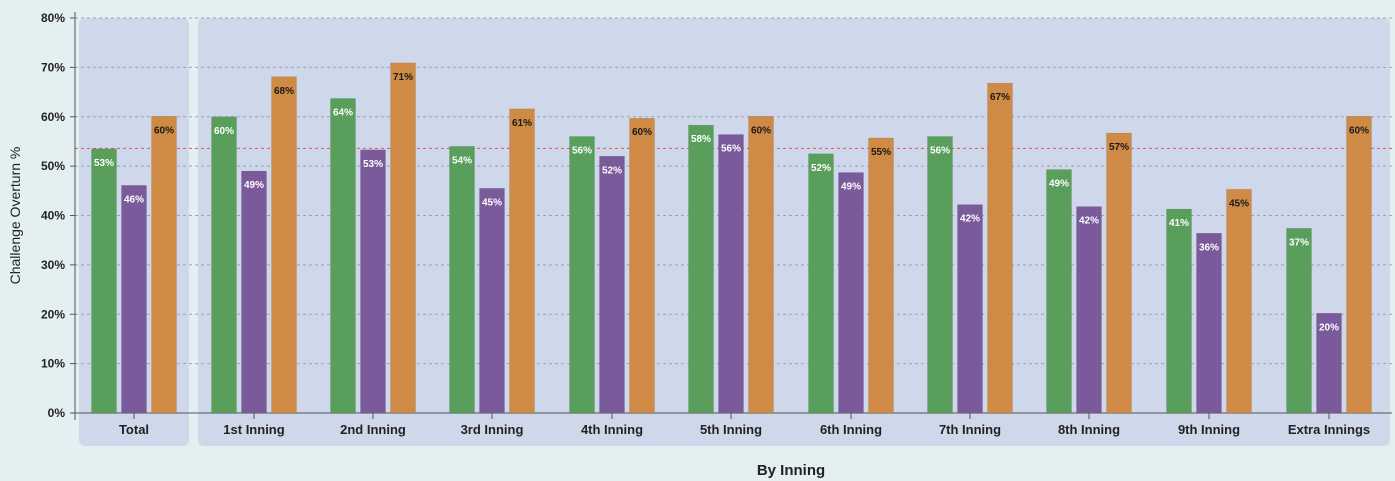  I want to click on y-axis-label: Challenge Overturn %, so click(15, 216).